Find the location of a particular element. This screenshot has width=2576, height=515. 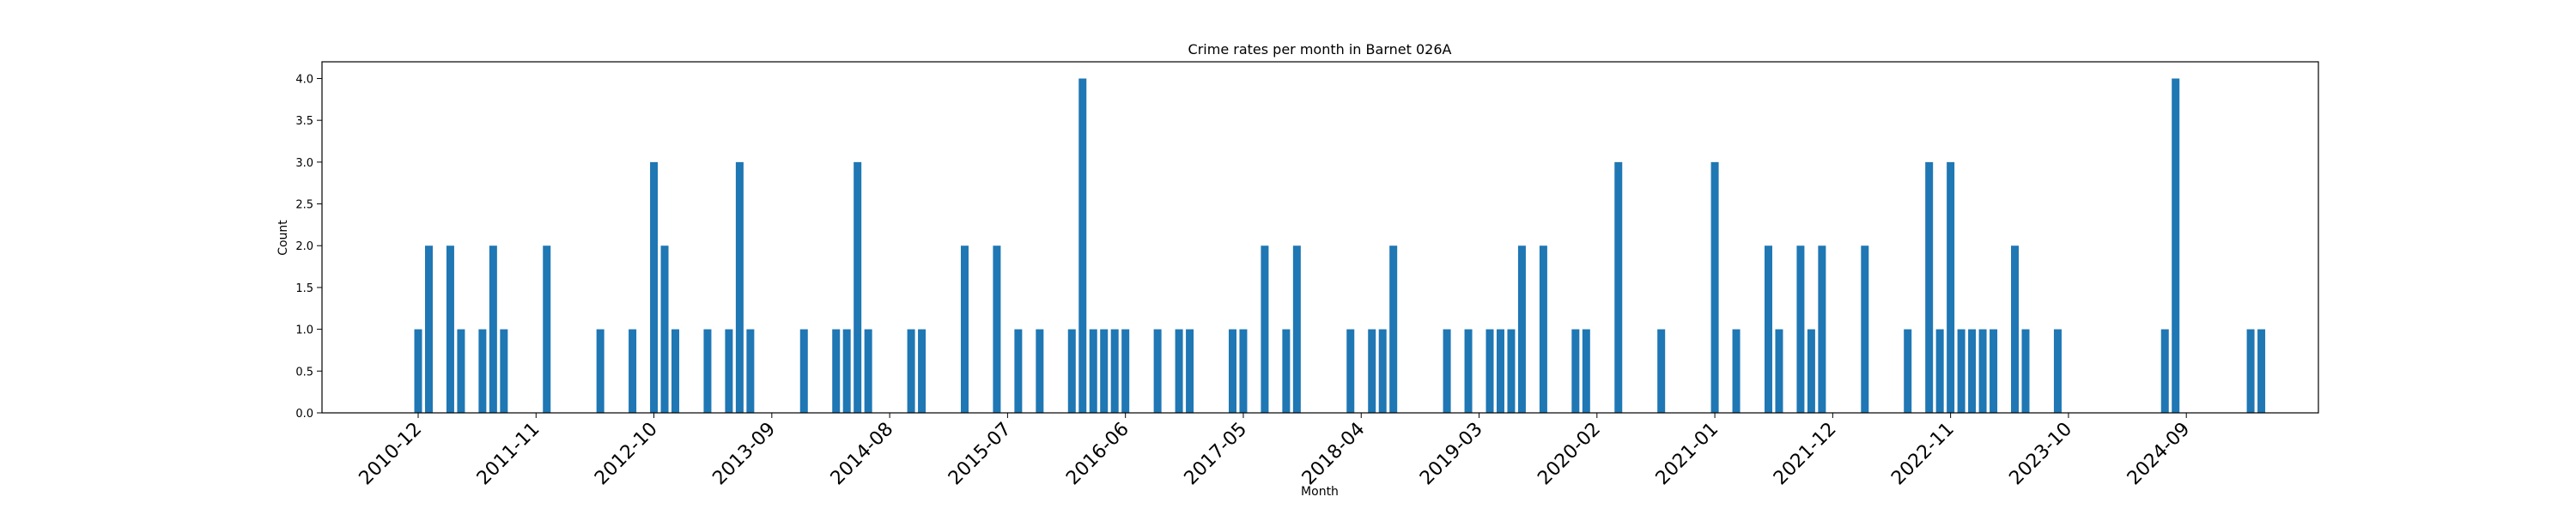

x-tick-label: 2022-11 is located at coordinates (1923, 454).